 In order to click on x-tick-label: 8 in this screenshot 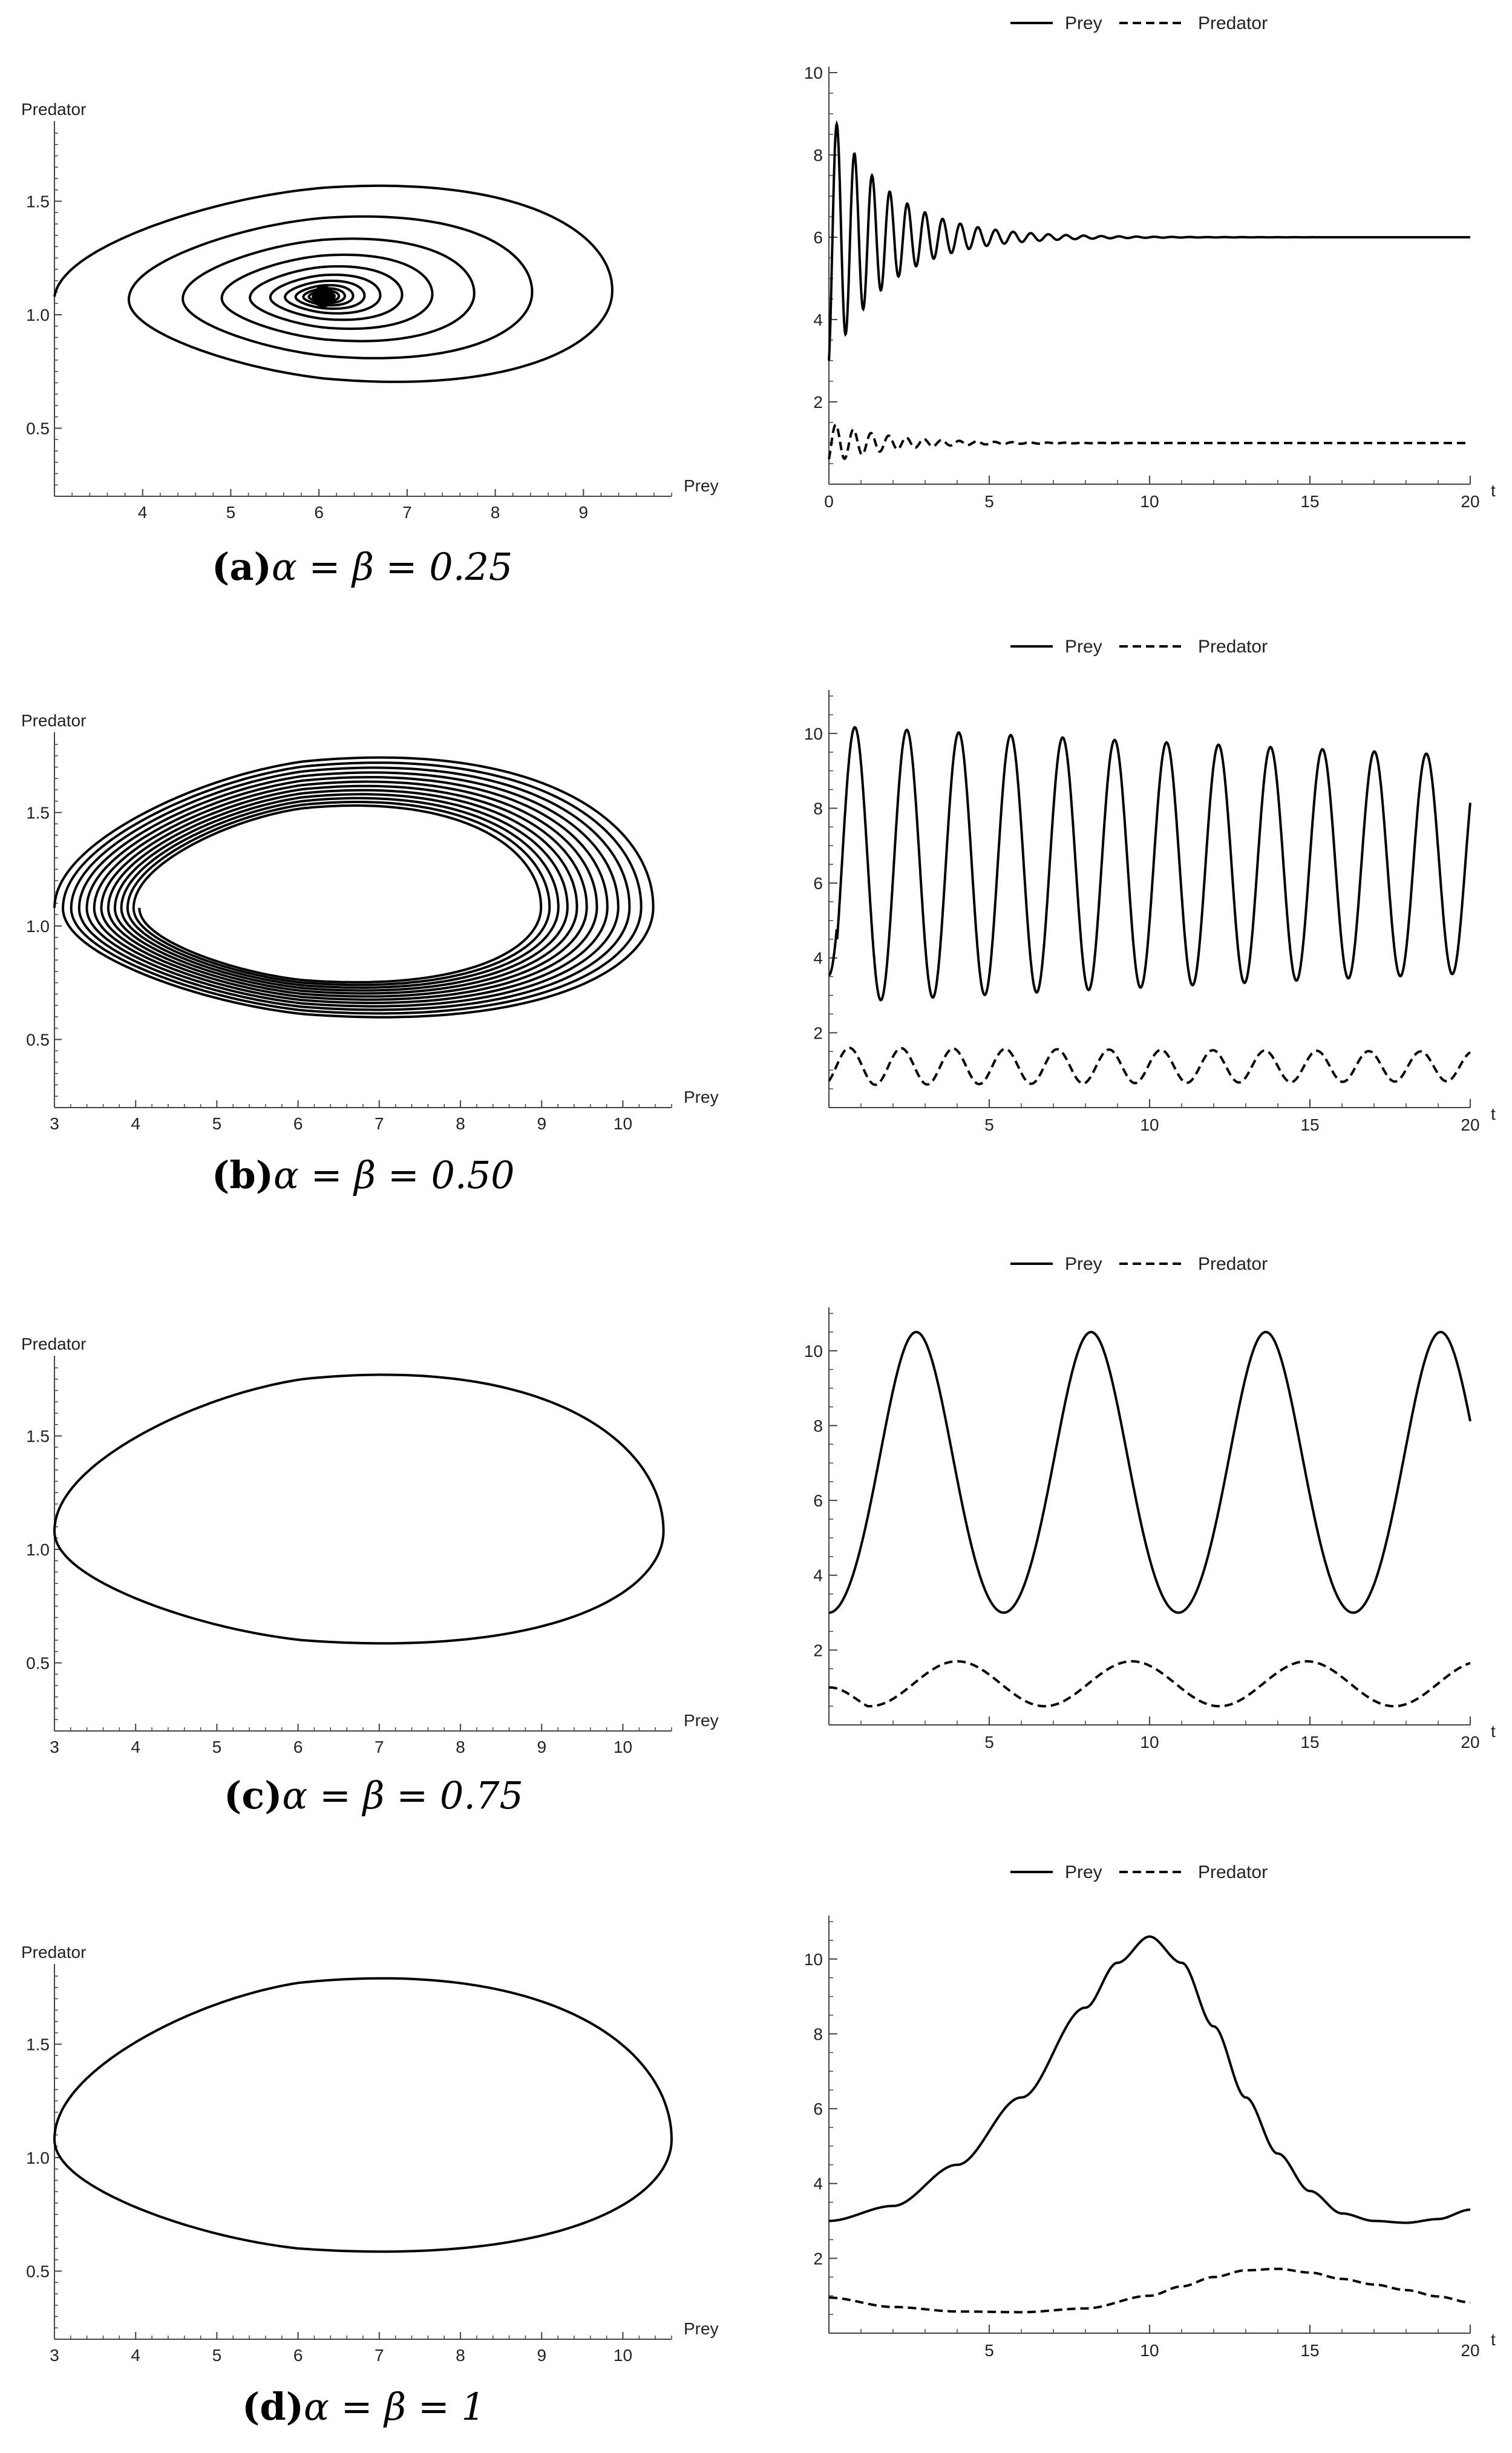, I will do `click(495, 512)`.